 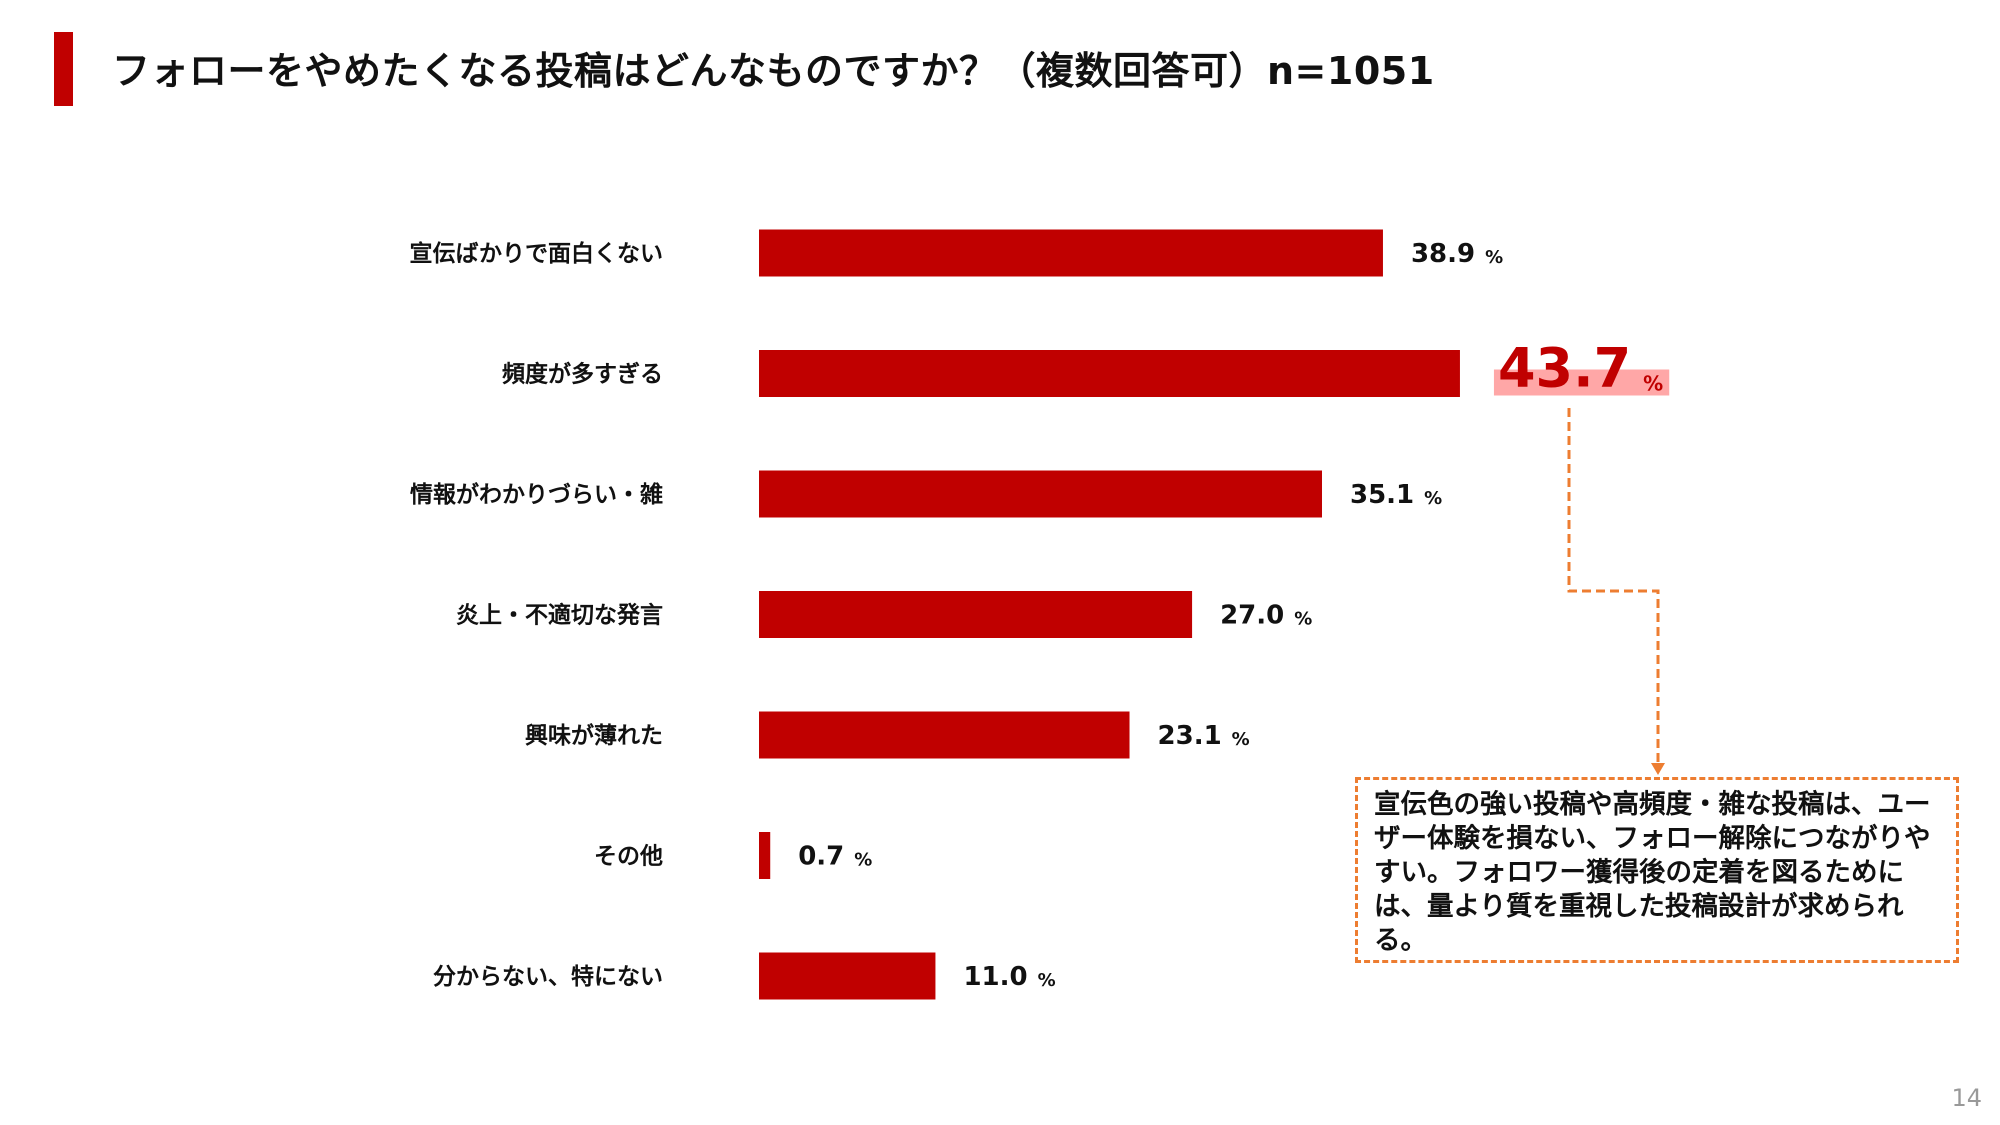 What do you see at coordinates (1658, 769) in the screenshot?
I see `arrow-head-icon` at bounding box center [1658, 769].